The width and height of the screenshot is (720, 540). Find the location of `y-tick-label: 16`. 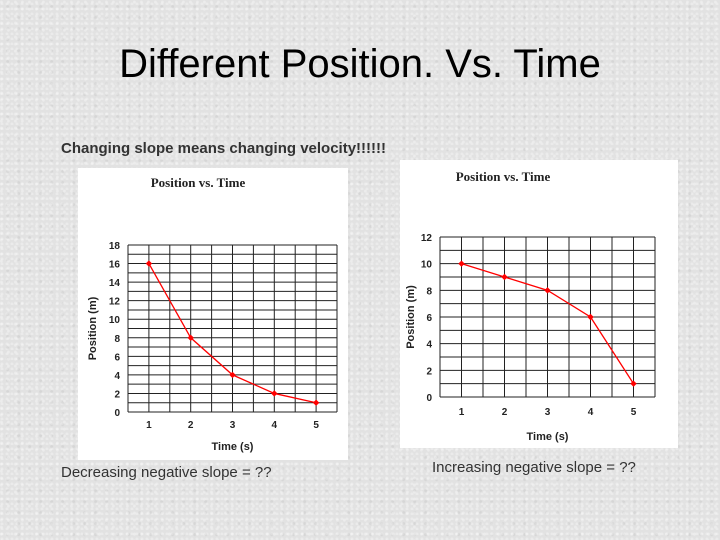

y-tick-label: 16 is located at coordinates (115, 265).